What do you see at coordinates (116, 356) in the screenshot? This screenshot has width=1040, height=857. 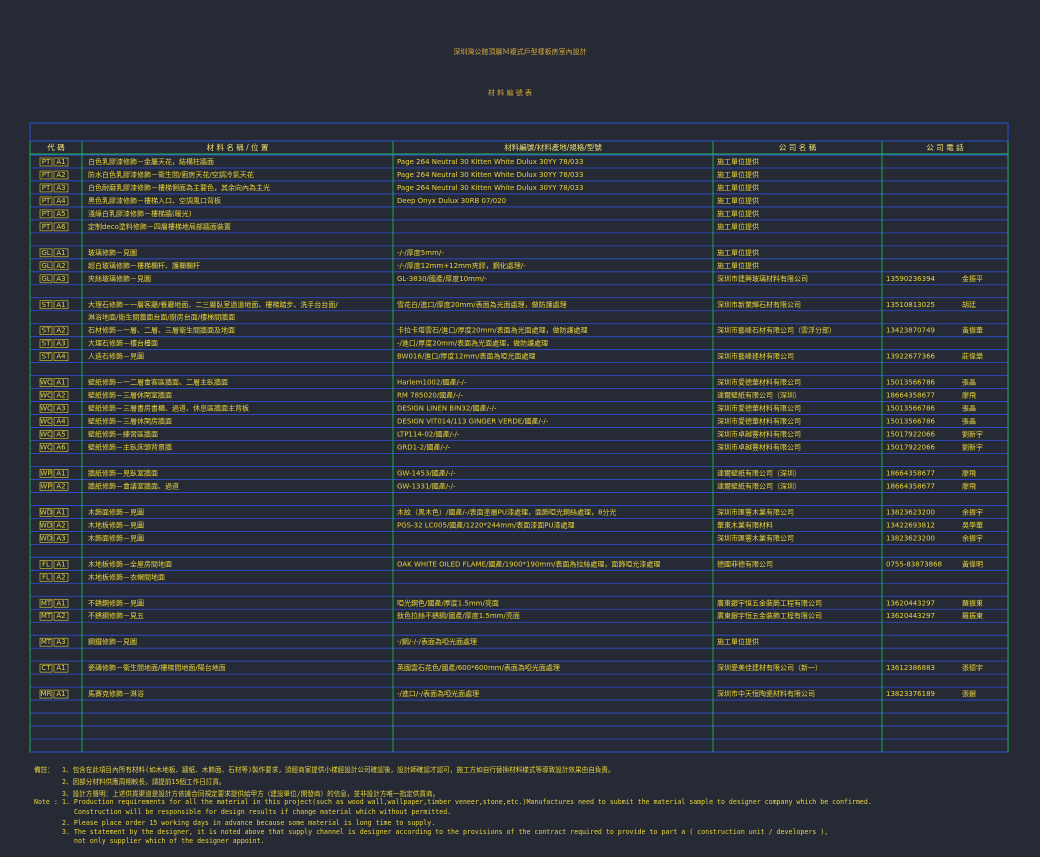 I see `material-name: 人造石修飾－見圖` at bounding box center [116, 356].